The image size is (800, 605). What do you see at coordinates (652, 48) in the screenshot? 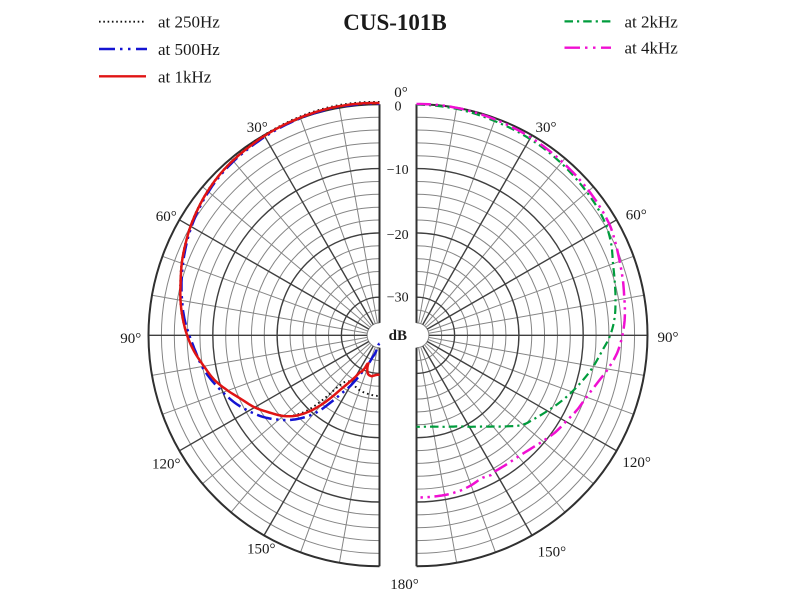
I see `svg-text: at 4kHz` at bounding box center [652, 48].